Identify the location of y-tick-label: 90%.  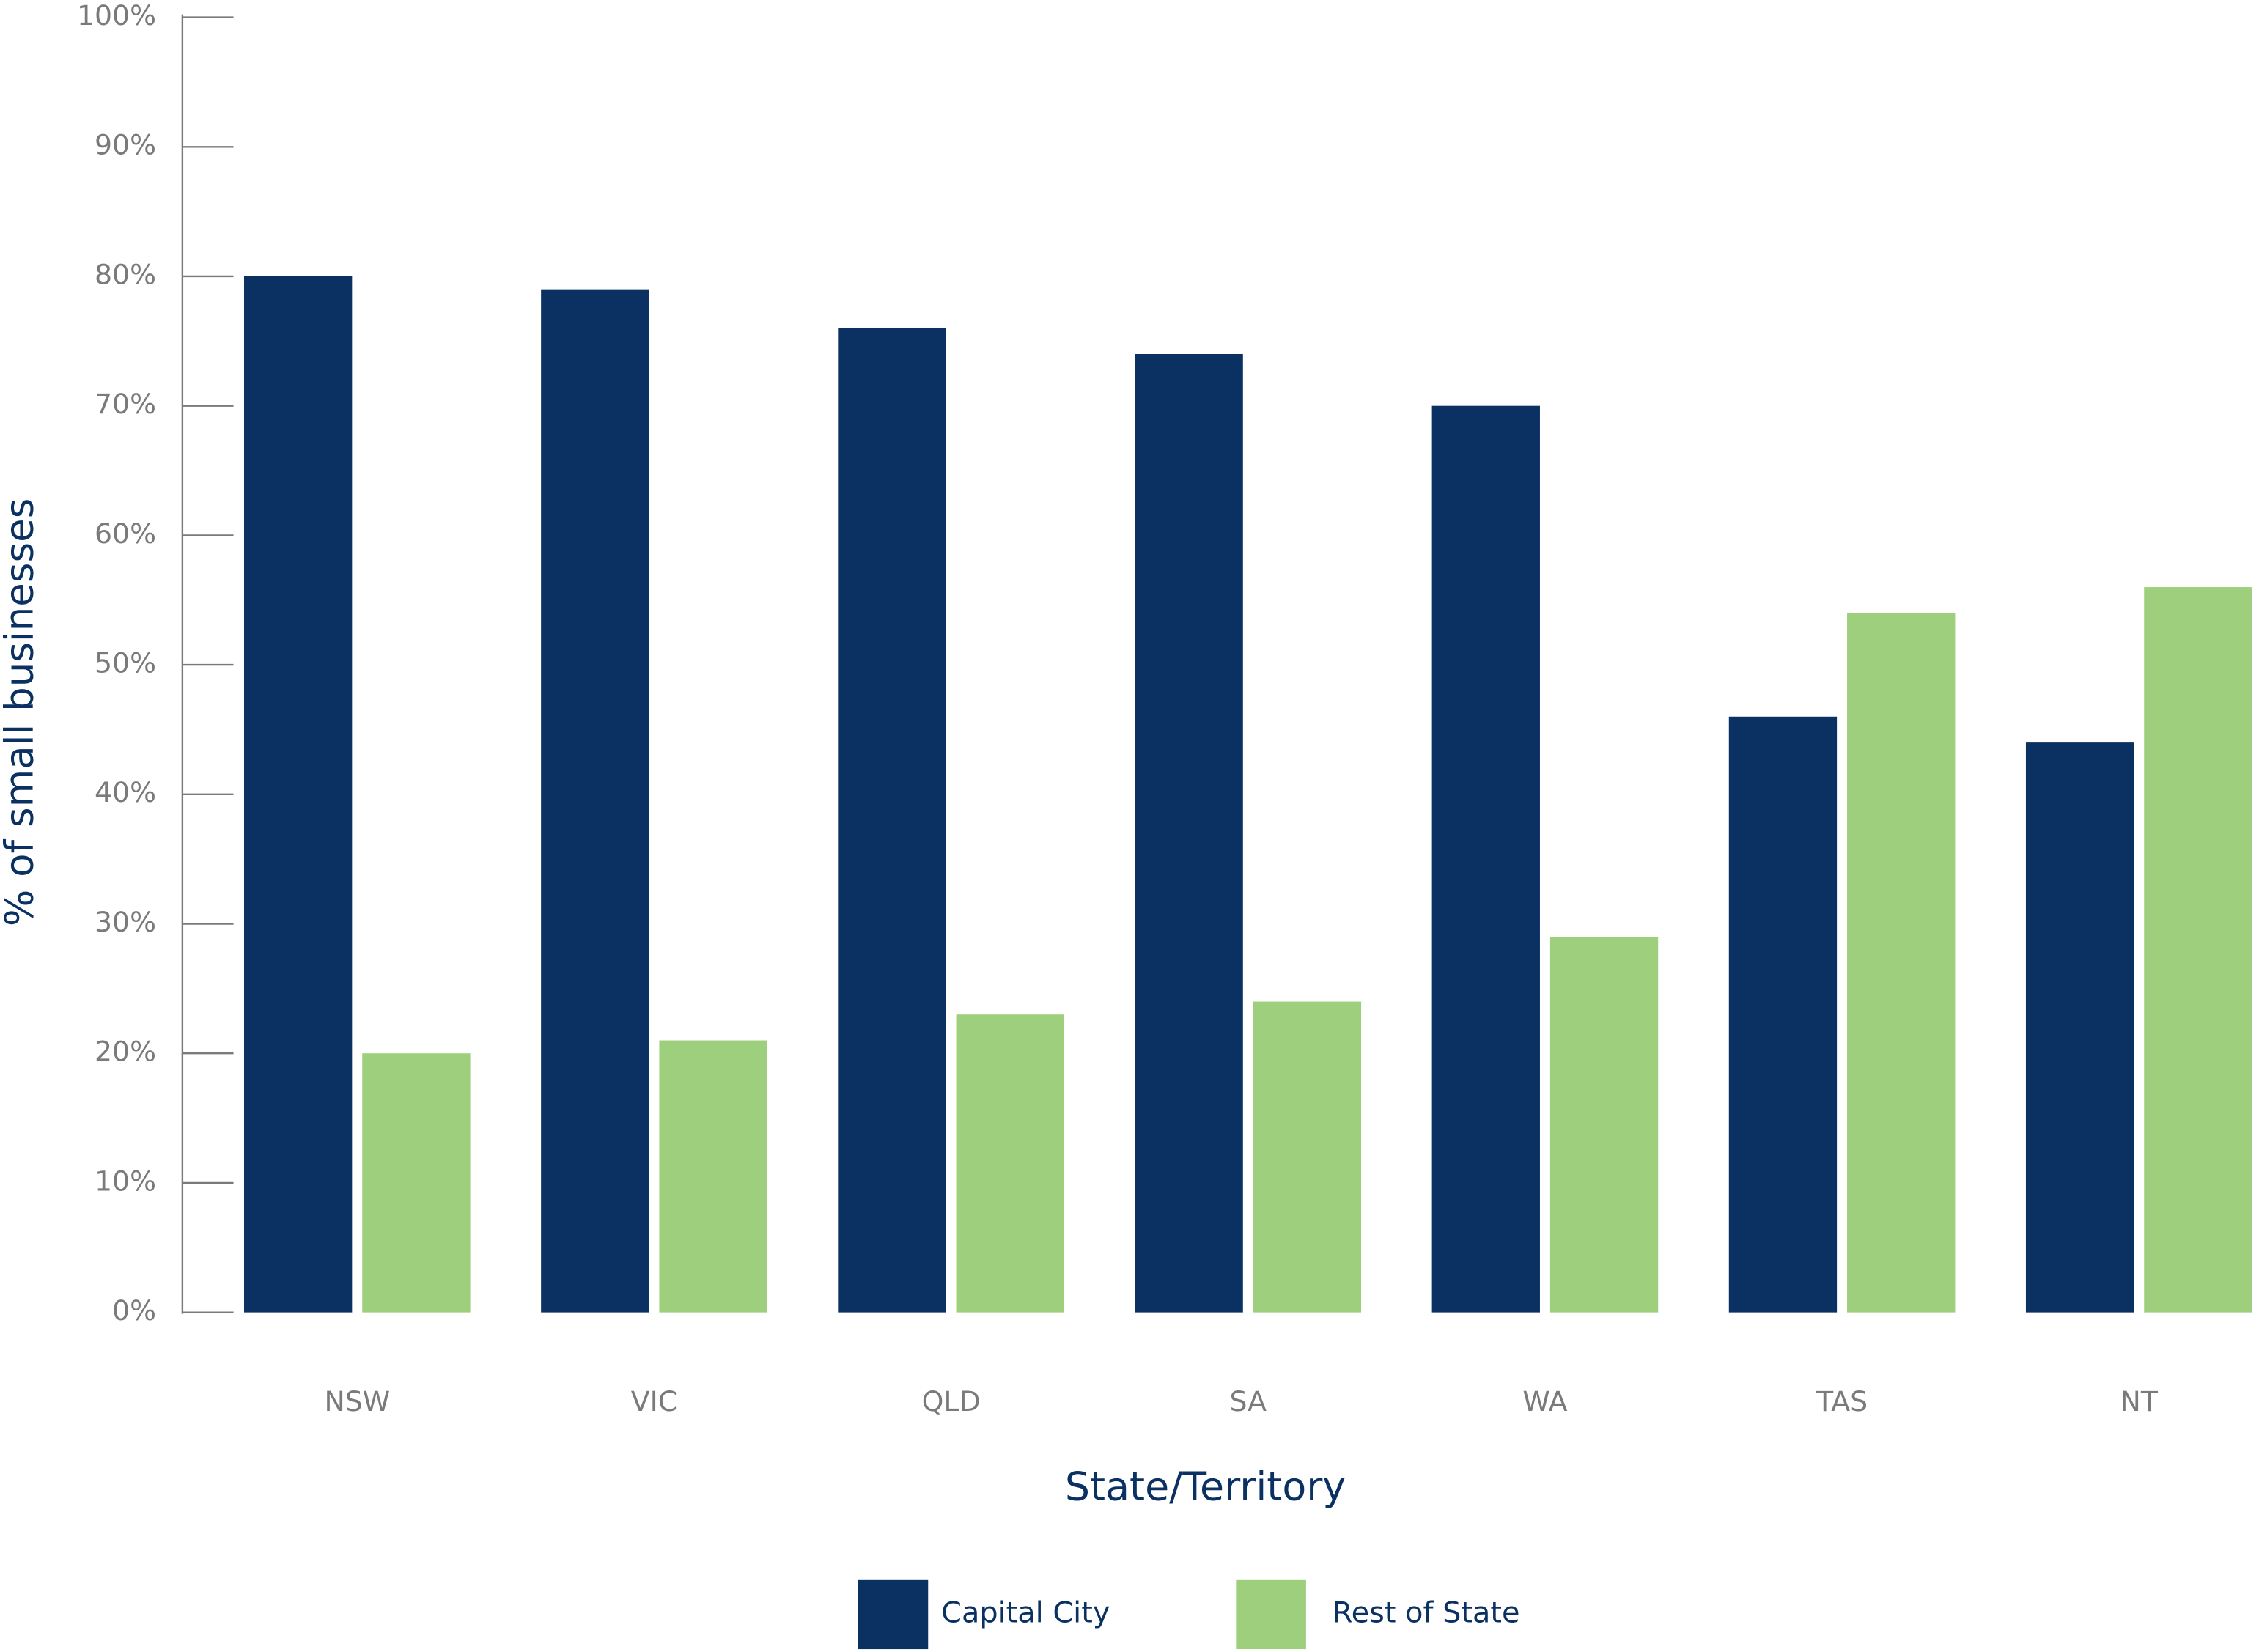
(125, 145).